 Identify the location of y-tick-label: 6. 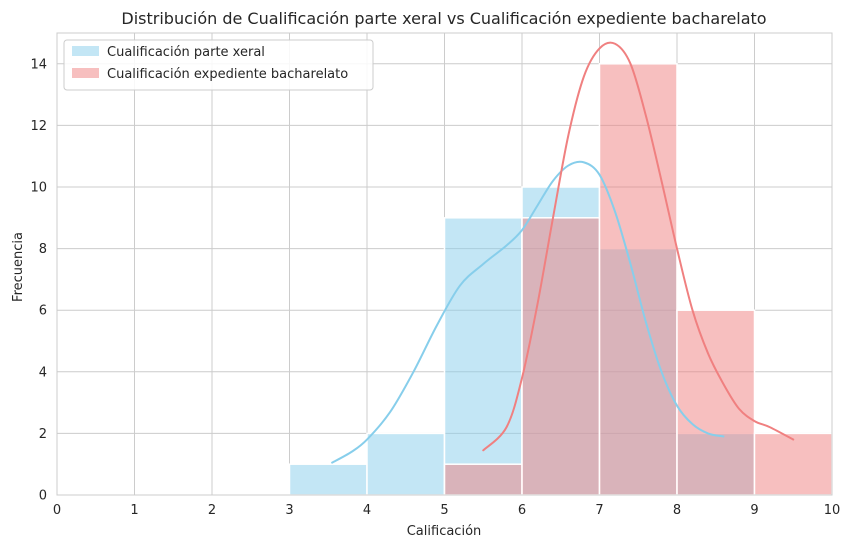
(43, 311).